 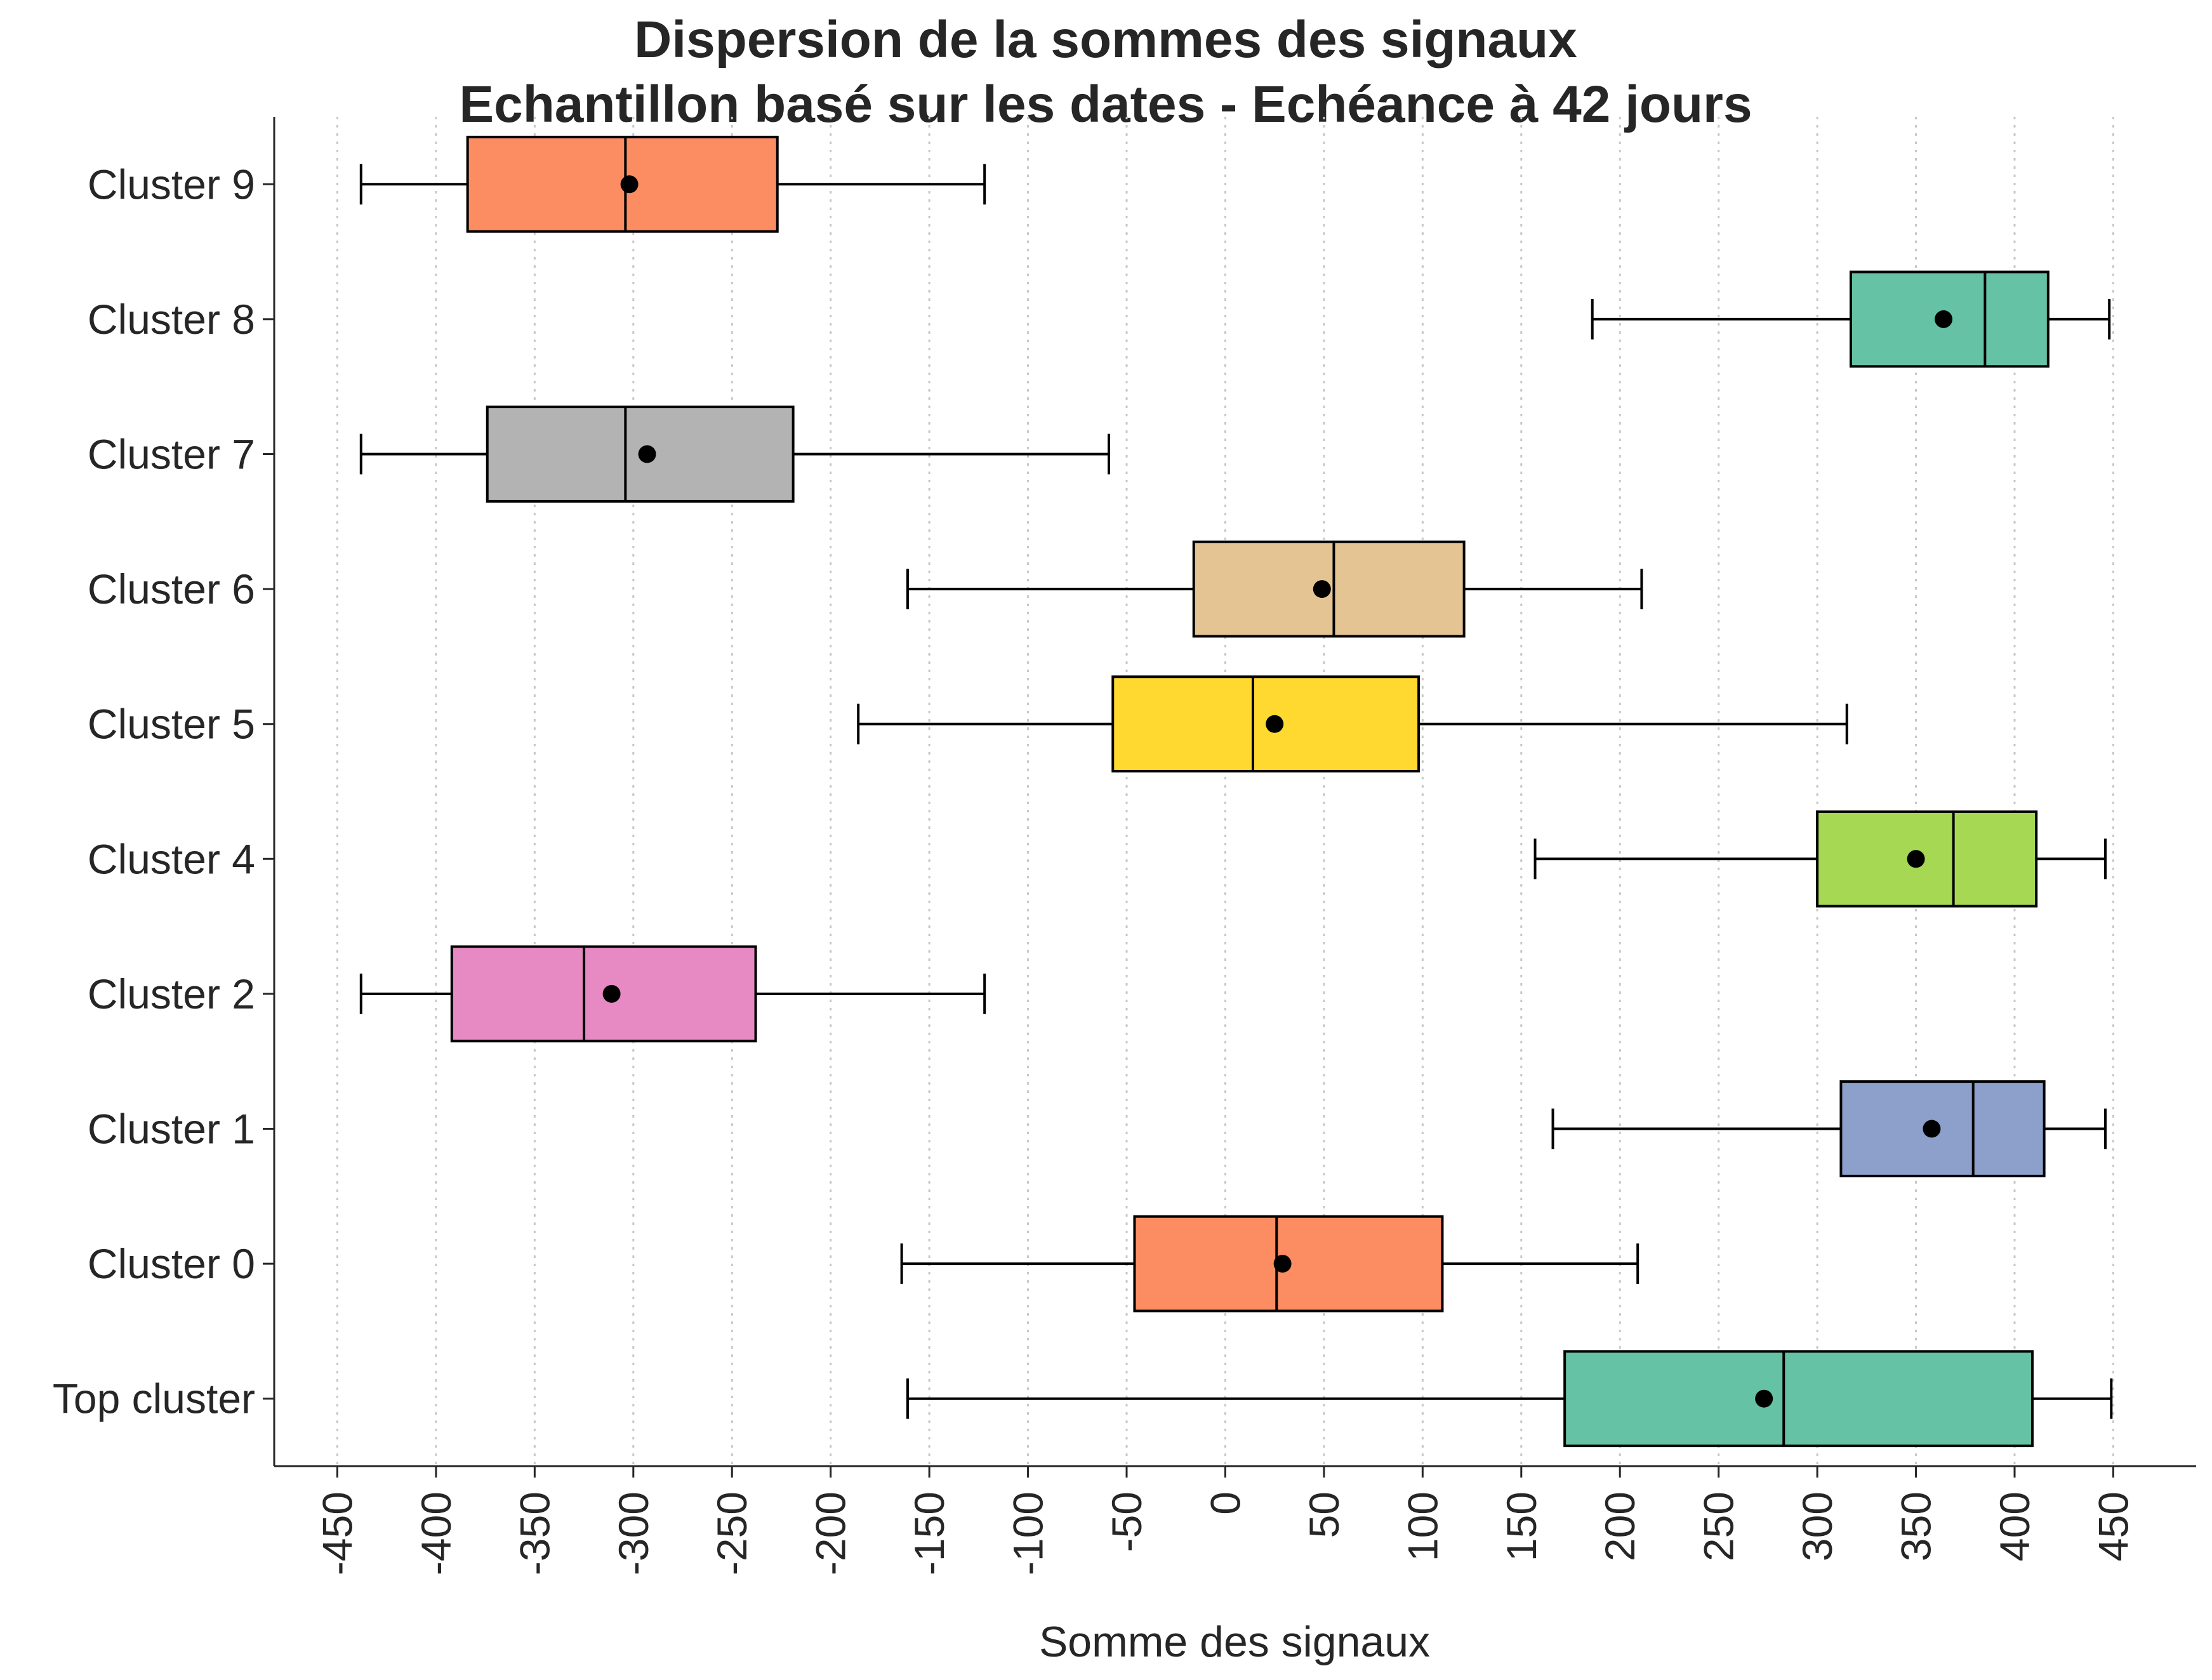 I want to click on x-axis-label: Somme des signaux, so click(x=1234, y=1642).